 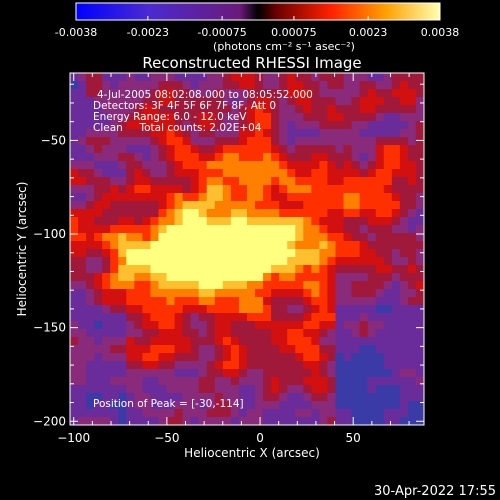 What do you see at coordinates (49, 328) in the screenshot?
I see `y-tick-label: −150` at bounding box center [49, 328].